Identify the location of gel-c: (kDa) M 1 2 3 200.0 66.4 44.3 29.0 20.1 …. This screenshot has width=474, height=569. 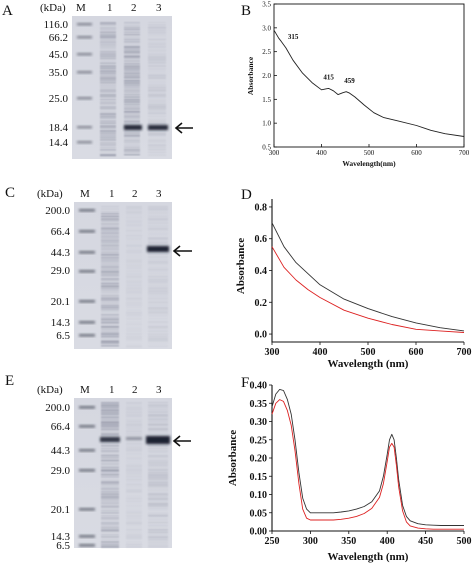
(114, 268).